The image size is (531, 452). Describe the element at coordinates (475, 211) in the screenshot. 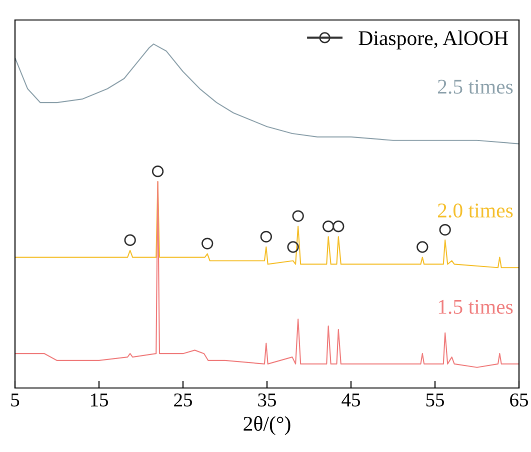

I see `series-label: 2.0 times` at that location.